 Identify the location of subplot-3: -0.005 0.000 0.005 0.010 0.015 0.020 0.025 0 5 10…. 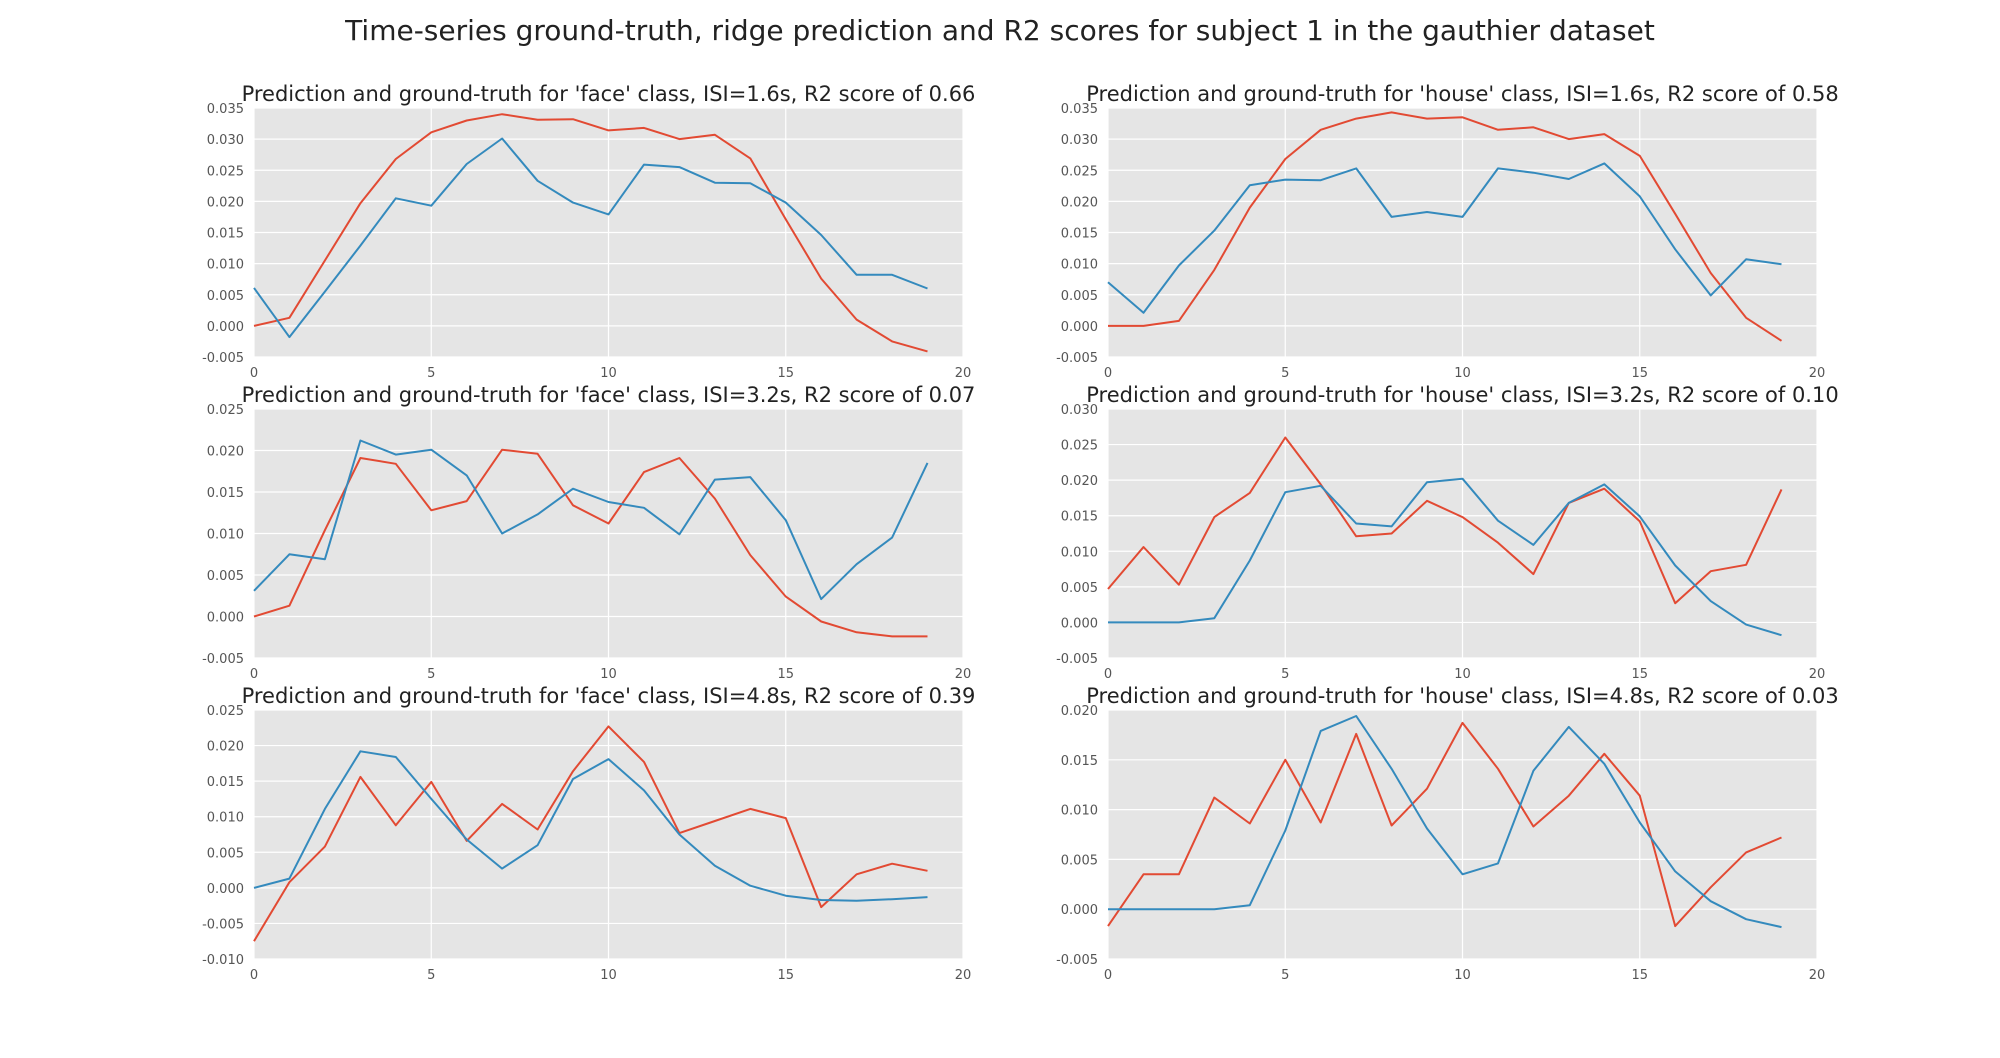
(588, 532).